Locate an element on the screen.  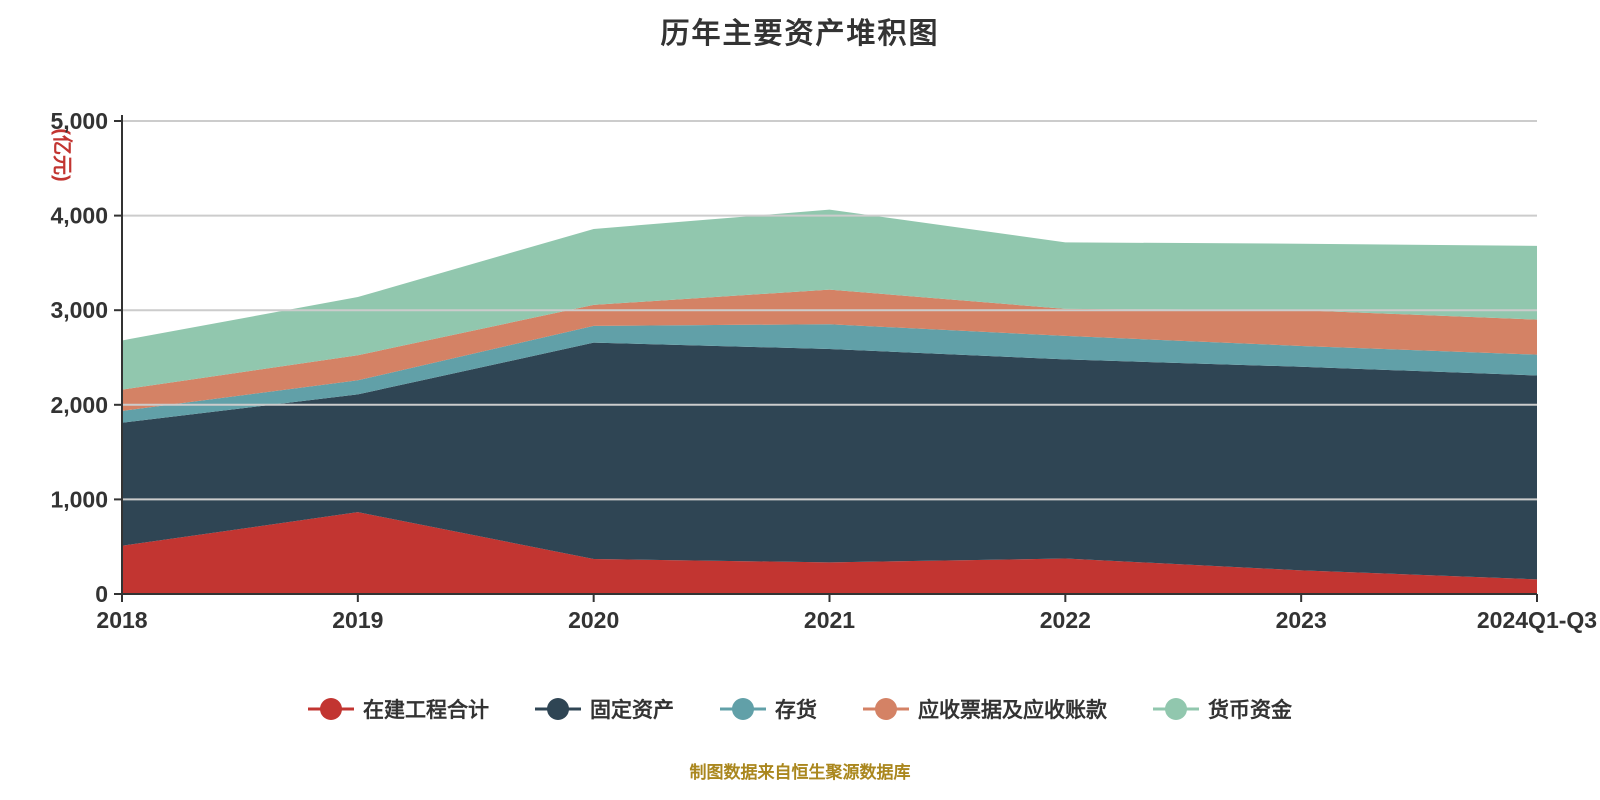
y-tick-label: 0 is located at coordinates (101, 594).